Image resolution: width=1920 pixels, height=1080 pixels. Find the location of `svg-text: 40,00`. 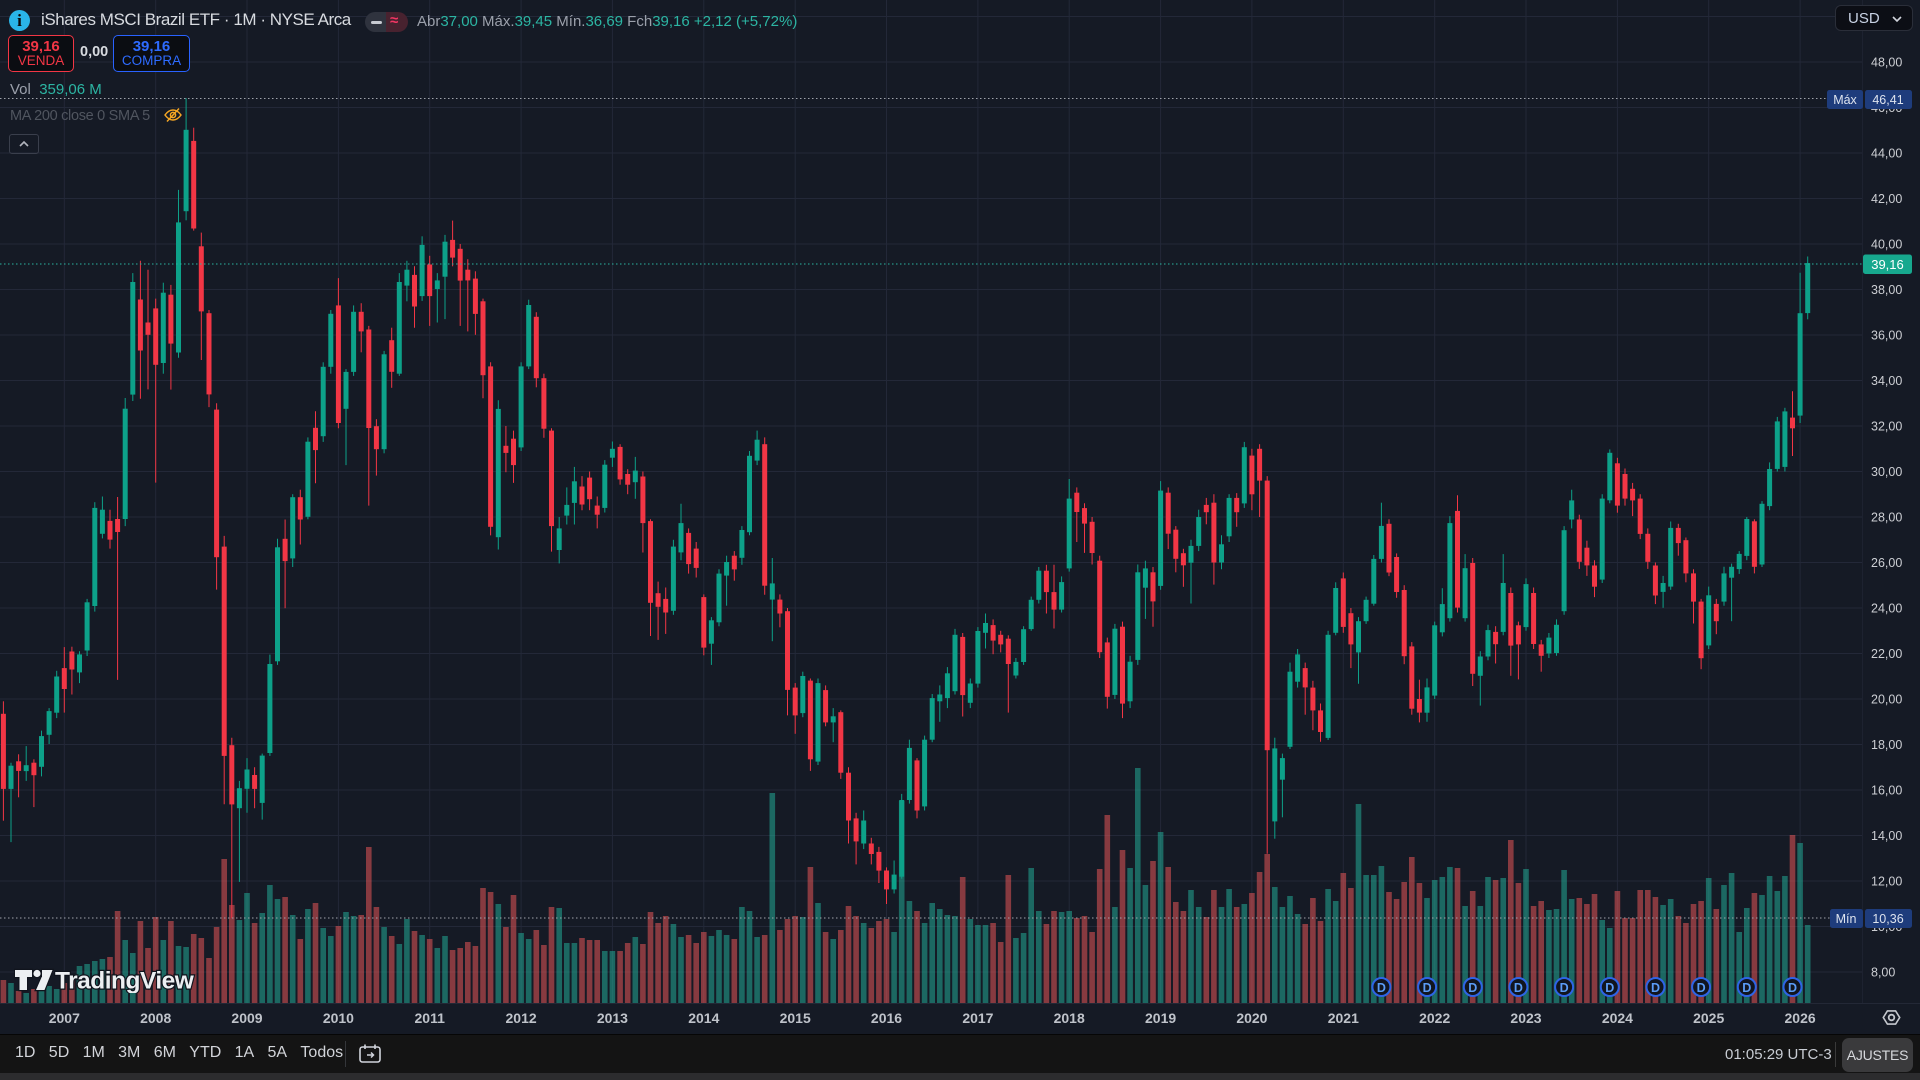

svg-text: 40,00 is located at coordinates (1886, 245).